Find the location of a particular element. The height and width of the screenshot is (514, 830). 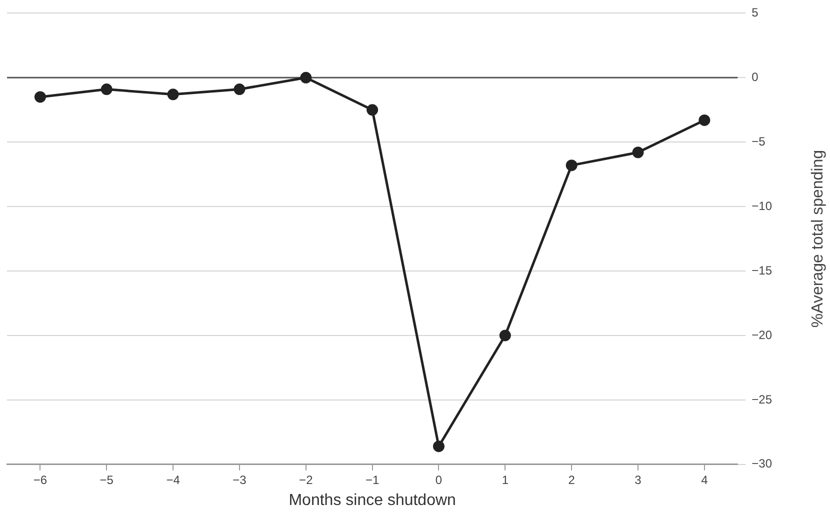

x-tick-label: −1 is located at coordinates (372, 479).